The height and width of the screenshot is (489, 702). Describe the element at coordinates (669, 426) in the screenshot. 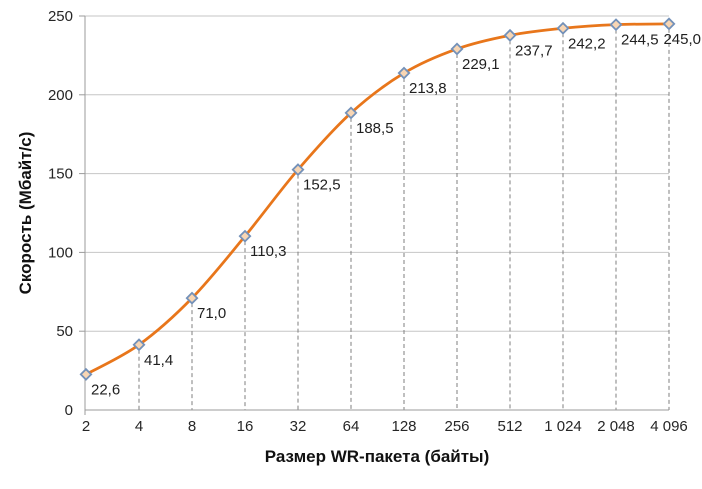

I see `x-tick-label: 4 096` at that location.